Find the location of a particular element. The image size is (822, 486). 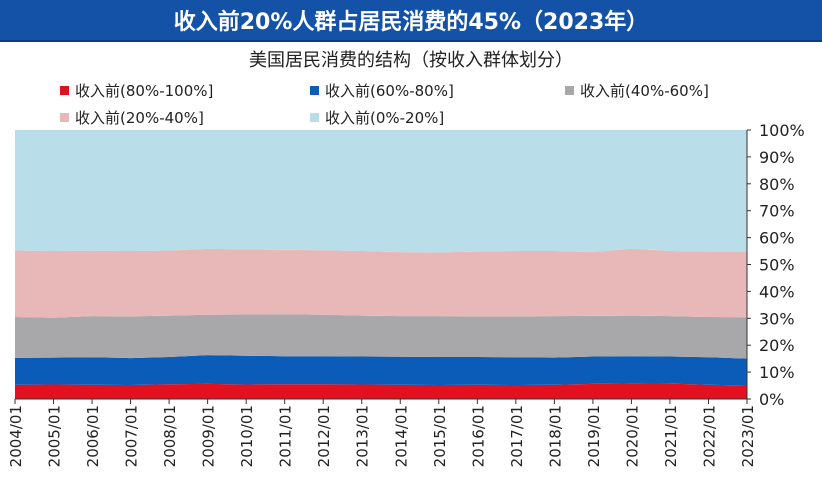

y-tick-label: 70% is located at coordinates (777, 211).